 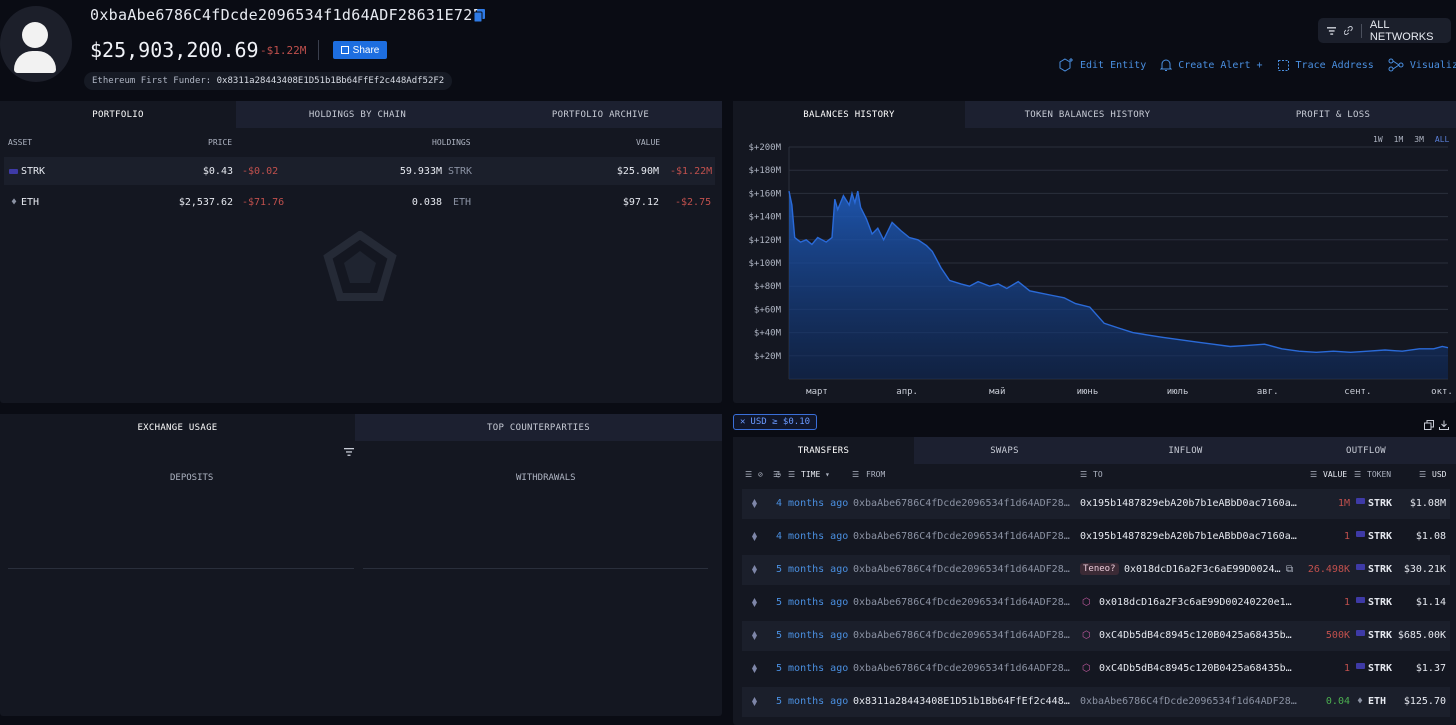 I want to click on tab-balances-history: BALANCES HISTORY, so click(x=849, y=114).